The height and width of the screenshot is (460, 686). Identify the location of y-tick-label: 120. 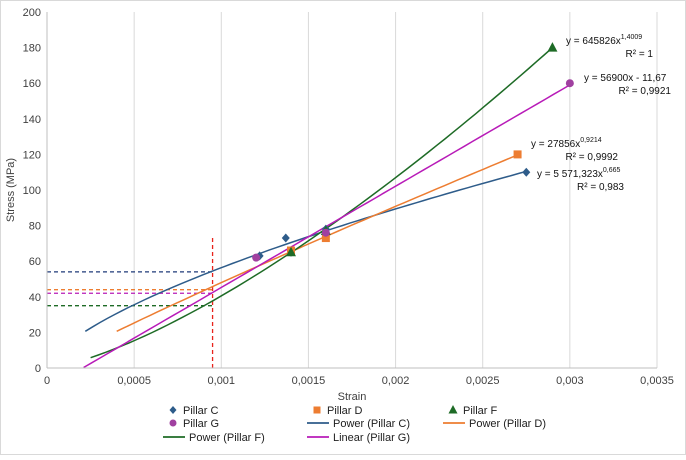
(32, 155).